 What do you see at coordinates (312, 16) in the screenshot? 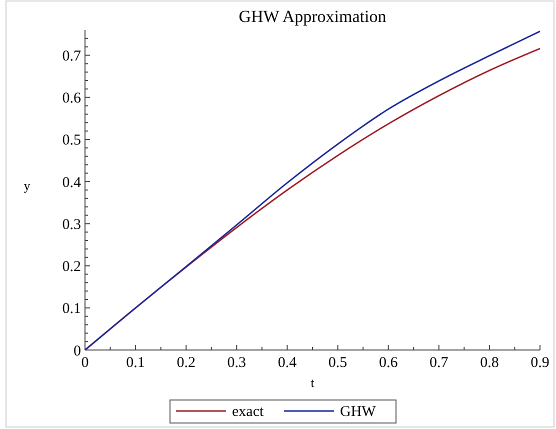
I see `chart-title: GHW Approximation` at bounding box center [312, 16].